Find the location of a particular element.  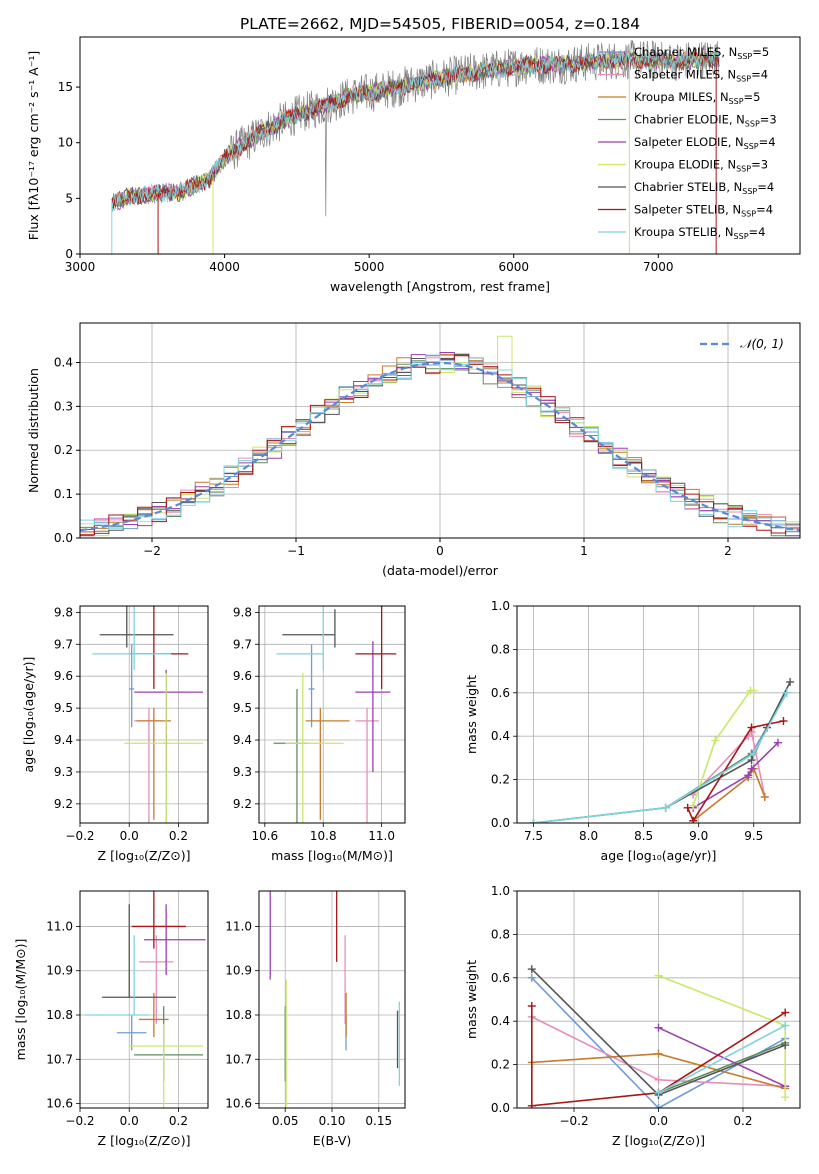

weight-point-kroupa_miles is located at coordinates (658, 1053).